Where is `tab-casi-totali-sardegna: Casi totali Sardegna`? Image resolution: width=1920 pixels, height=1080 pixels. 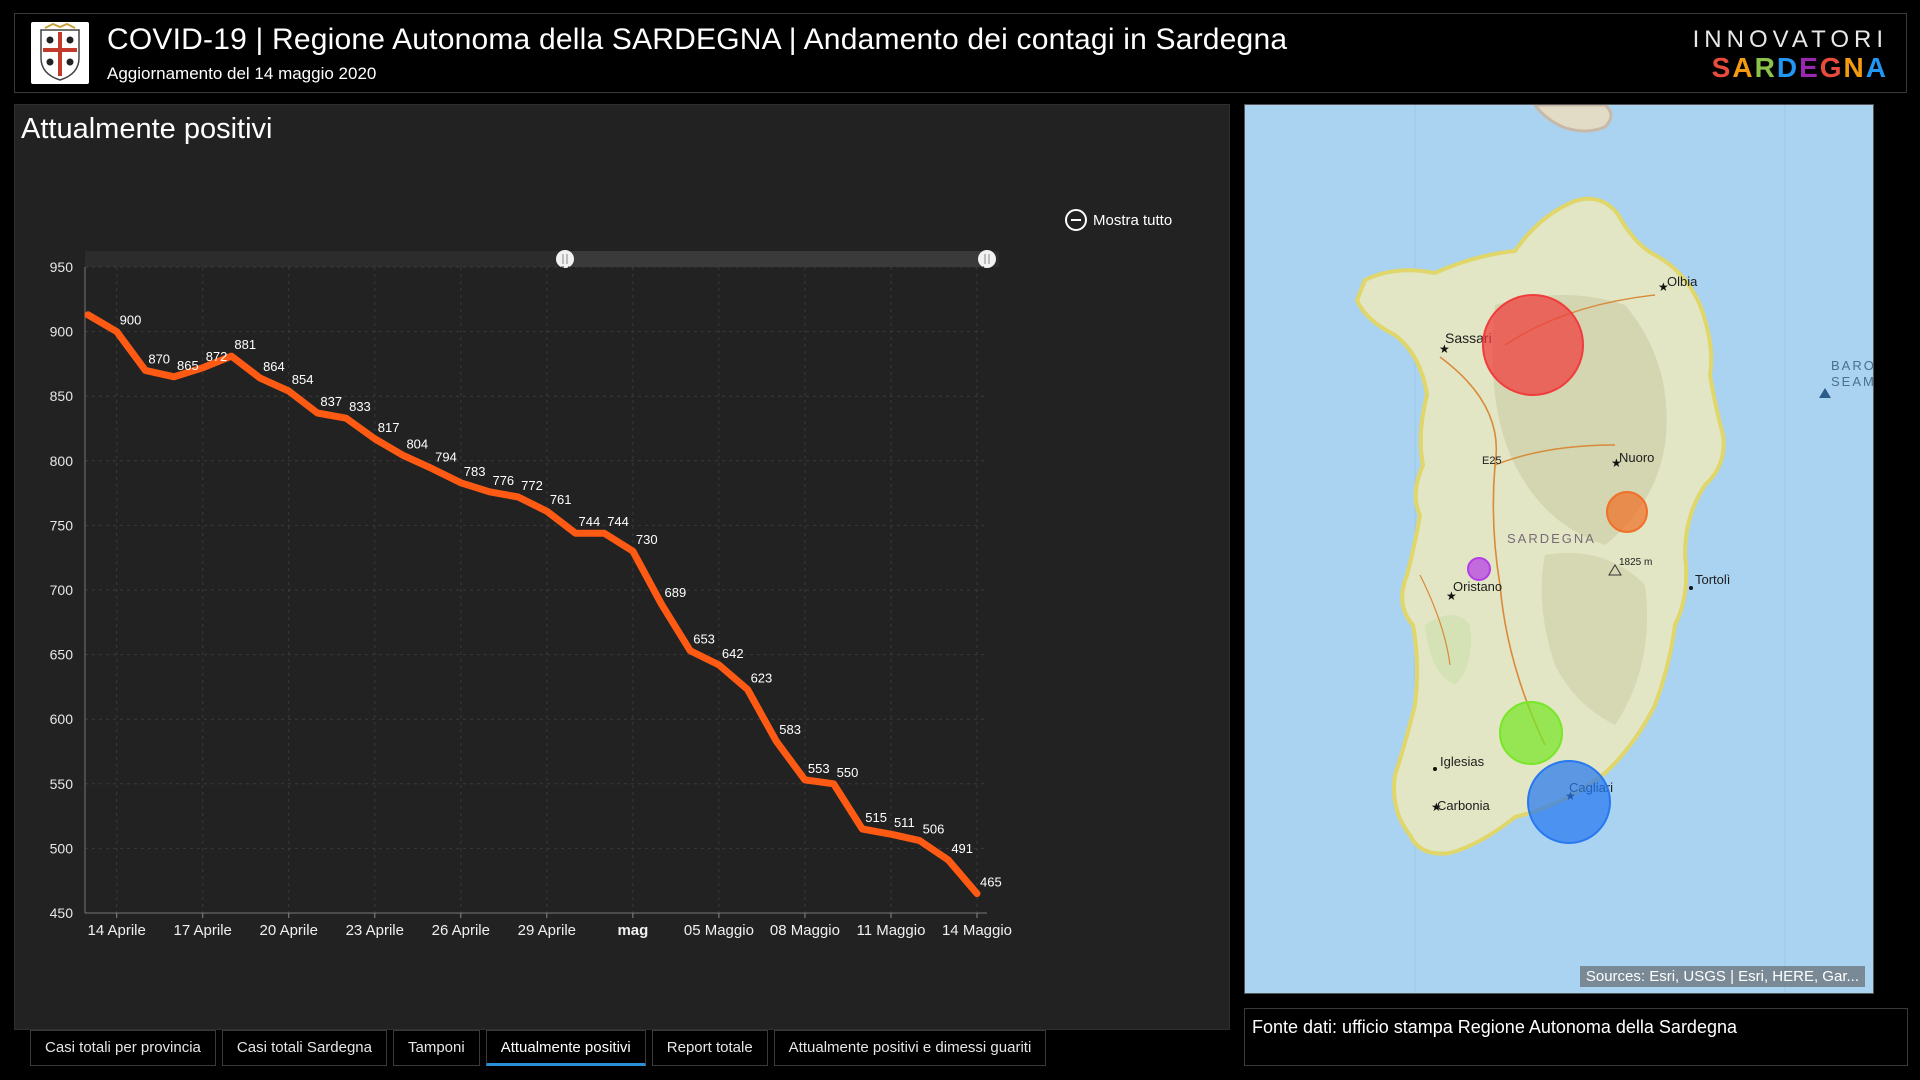 tab-casi-totali-sardegna: Casi totali Sardegna is located at coordinates (304, 1048).